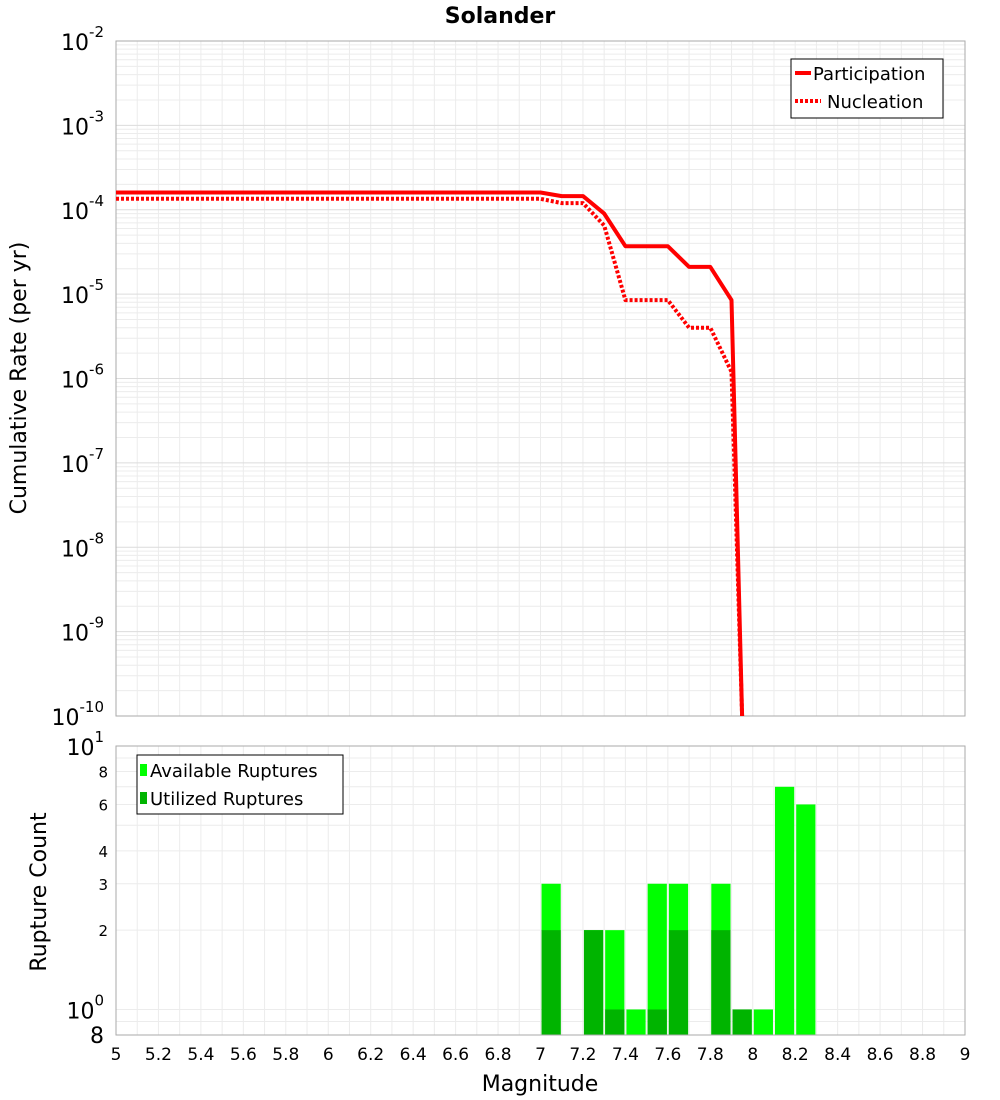  What do you see at coordinates (78, 714) in the screenshot?
I see `y-tick-label: 10⁻¹⁰` at bounding box center [78, 714].